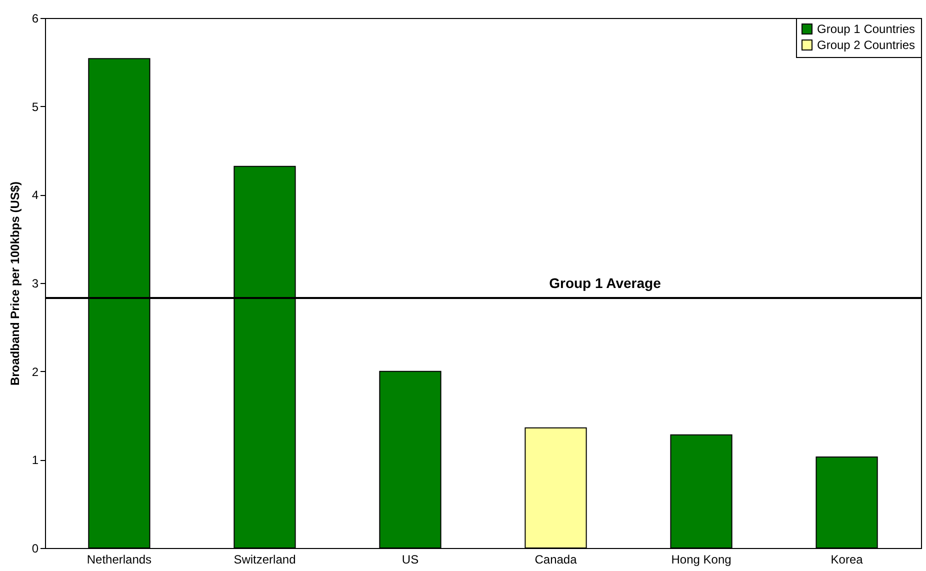  Describe the element at coordinates (265, 559) in the screenshot. I see `x-tick-label: Switzerland` at that location.